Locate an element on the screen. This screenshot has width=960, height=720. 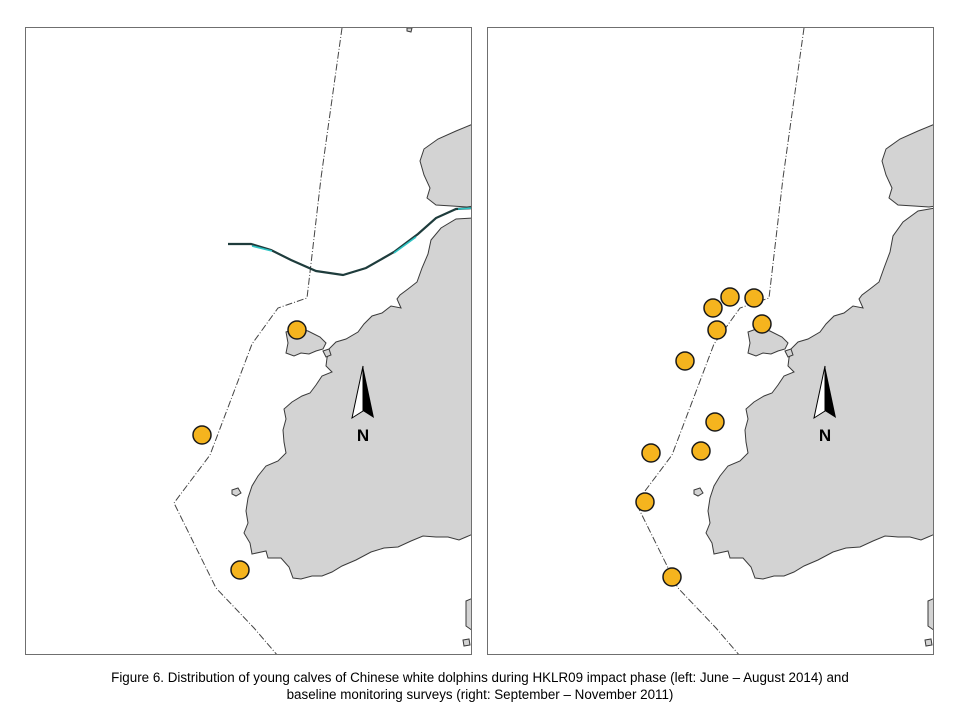
alignment-line-teal is located at coordinates (262, 248).